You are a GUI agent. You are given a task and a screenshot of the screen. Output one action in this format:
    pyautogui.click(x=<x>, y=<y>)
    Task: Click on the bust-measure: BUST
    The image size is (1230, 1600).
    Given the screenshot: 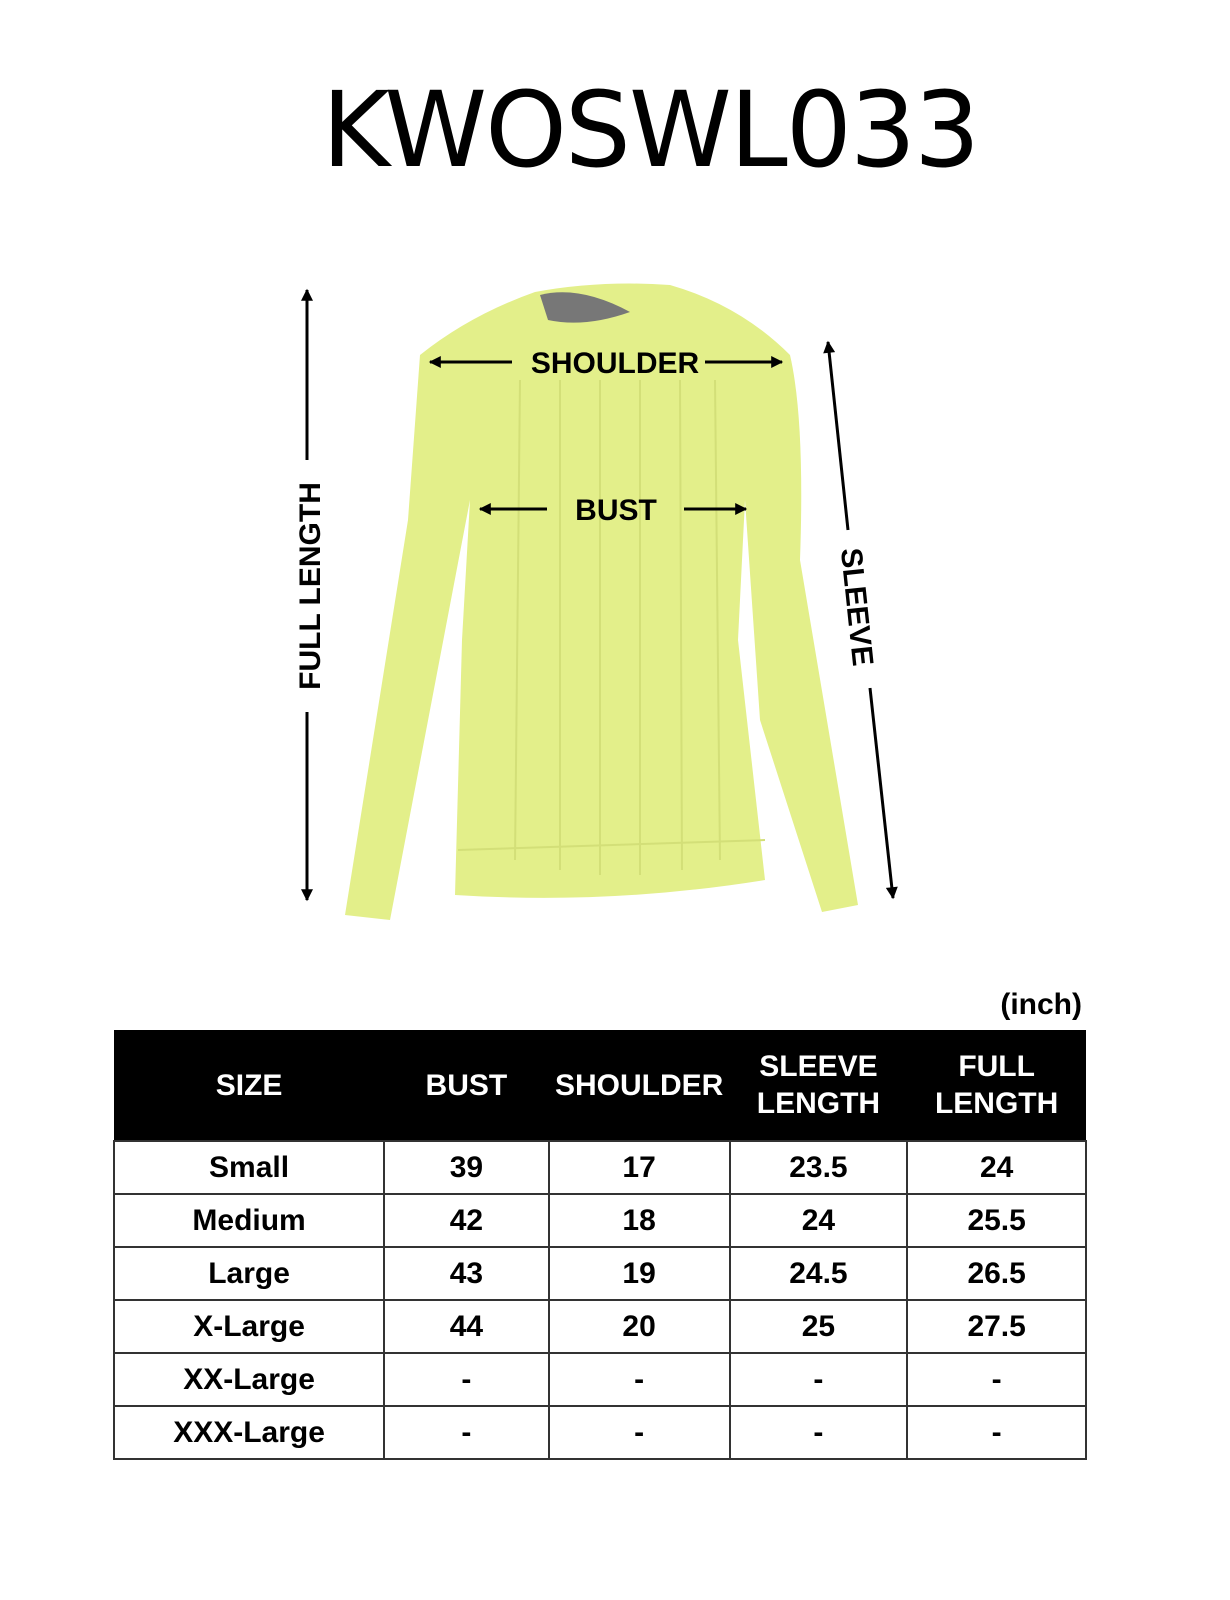 What is the action you would take?
    pyautogui.click(x=613, y=510)
    